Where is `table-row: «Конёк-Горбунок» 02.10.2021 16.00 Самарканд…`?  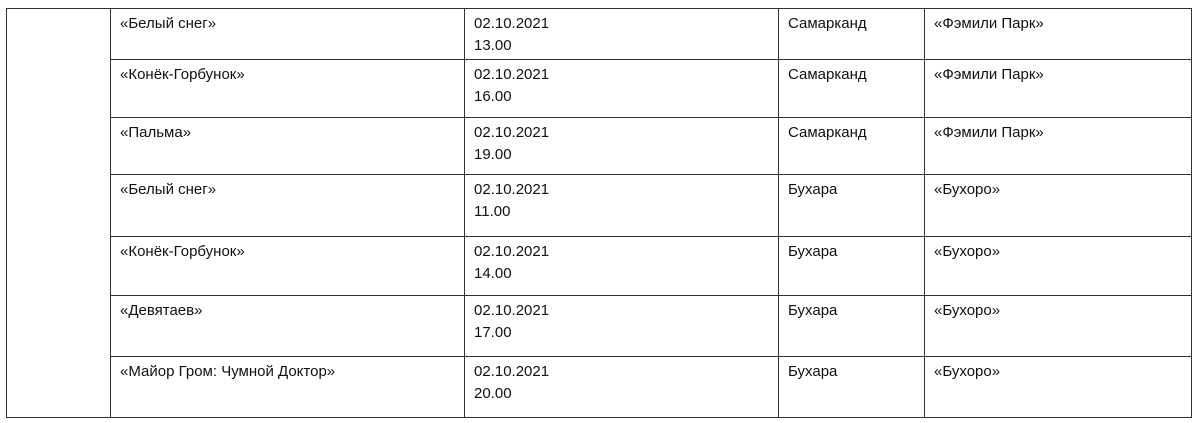
table-row: «Конёк-Горбунок» 02.10.2021 16.00 Самарканд… is located at coordinates (599, 88).